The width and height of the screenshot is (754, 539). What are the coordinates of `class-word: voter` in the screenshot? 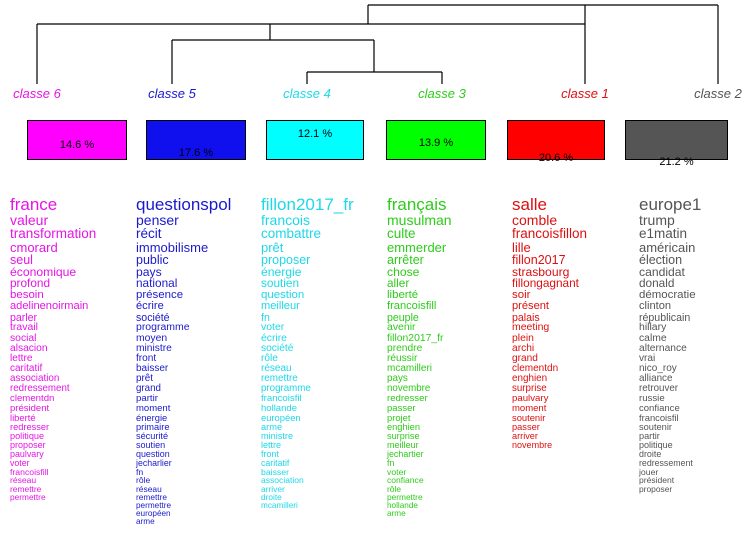 It's located at (273, 328).